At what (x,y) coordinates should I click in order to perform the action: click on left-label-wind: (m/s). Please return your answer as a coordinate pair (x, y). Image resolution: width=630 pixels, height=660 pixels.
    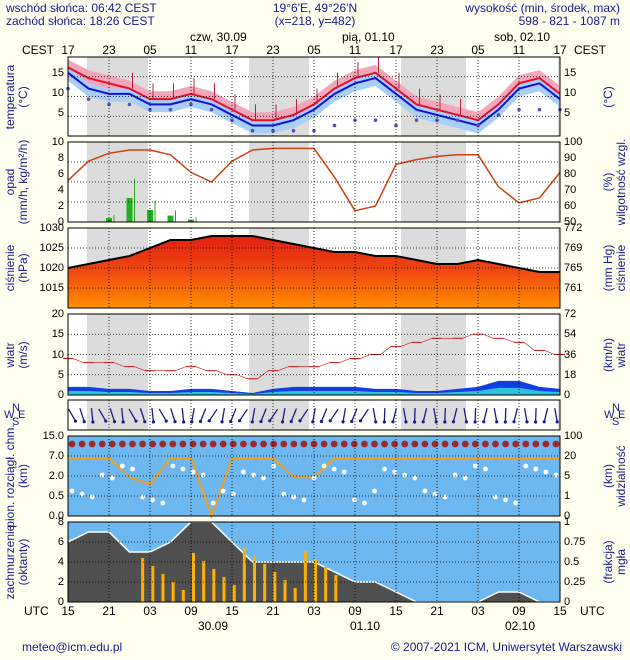
    Looking at the image, I should click on (23, 354).